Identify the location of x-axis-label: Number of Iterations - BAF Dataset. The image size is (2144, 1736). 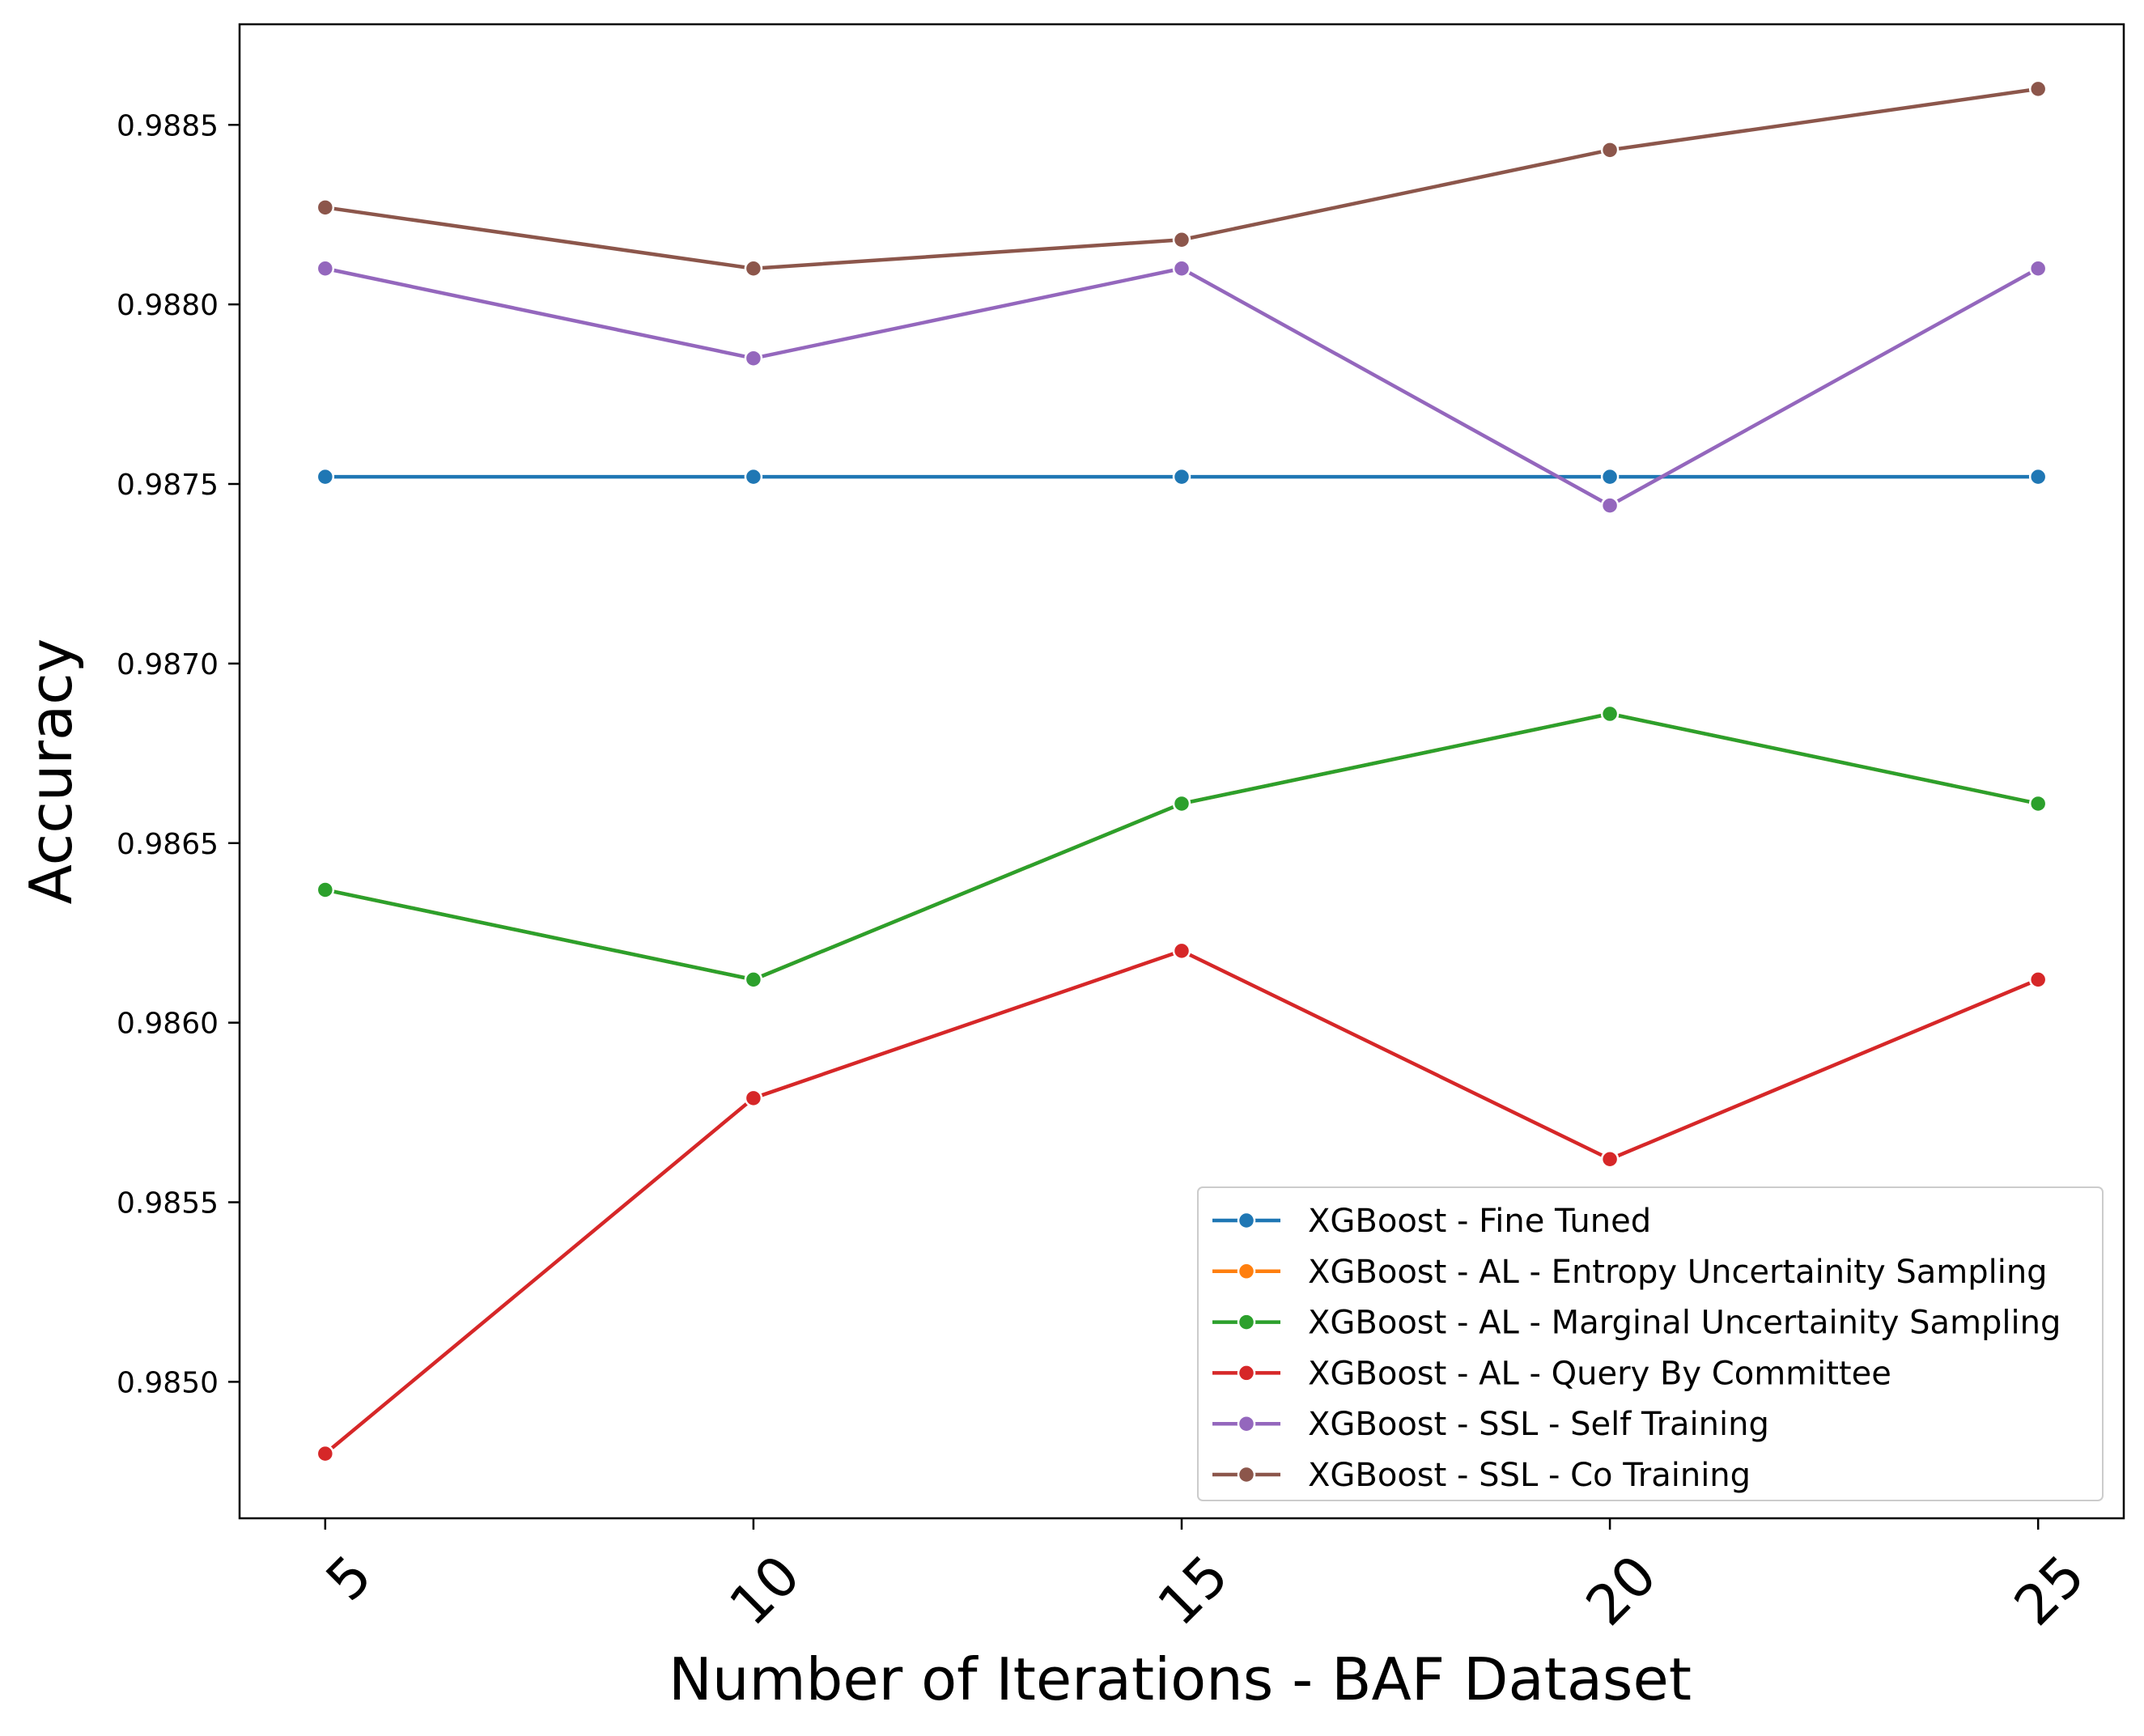
(1180, 1679).